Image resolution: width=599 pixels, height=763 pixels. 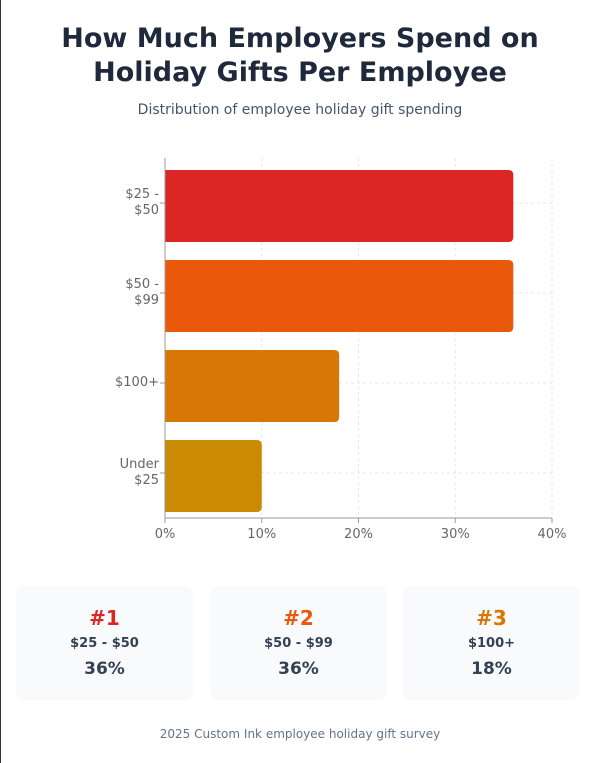 I want to click on card-value: 18%, so click(x=491, y=669).